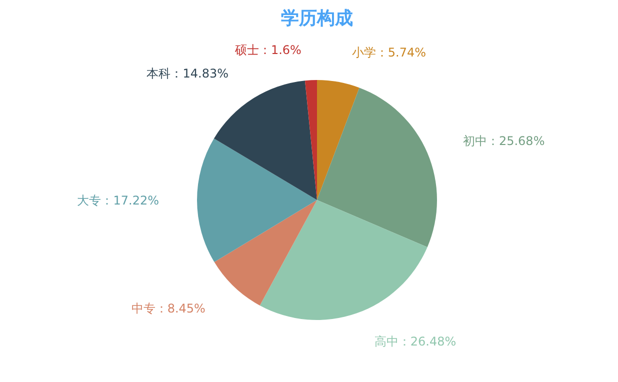 The width and height of the screenshot is (618, 382). I want to click on slice-label: 硕士：1.6%, so click(268, 50).